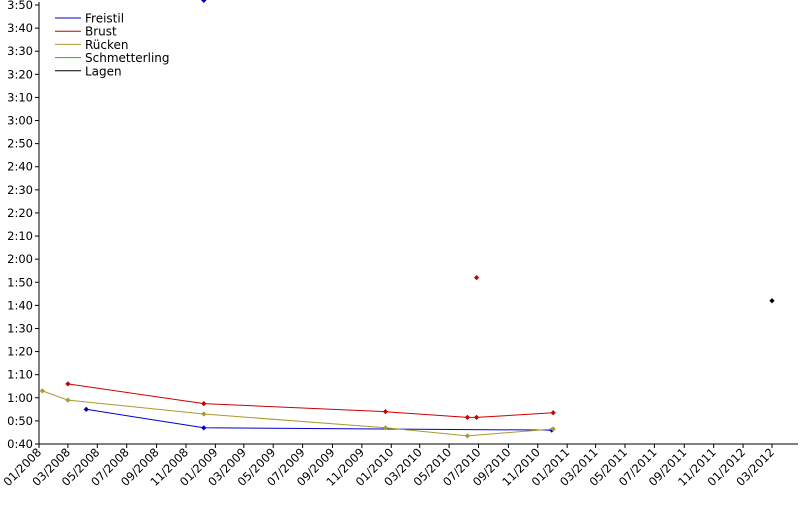 The width and height of the screenshot is (800, 505). What do you see at coordinates (127, 58) in the screenshot?
I see `legend-label: Schmetterling` at bounding box center [127, 58].